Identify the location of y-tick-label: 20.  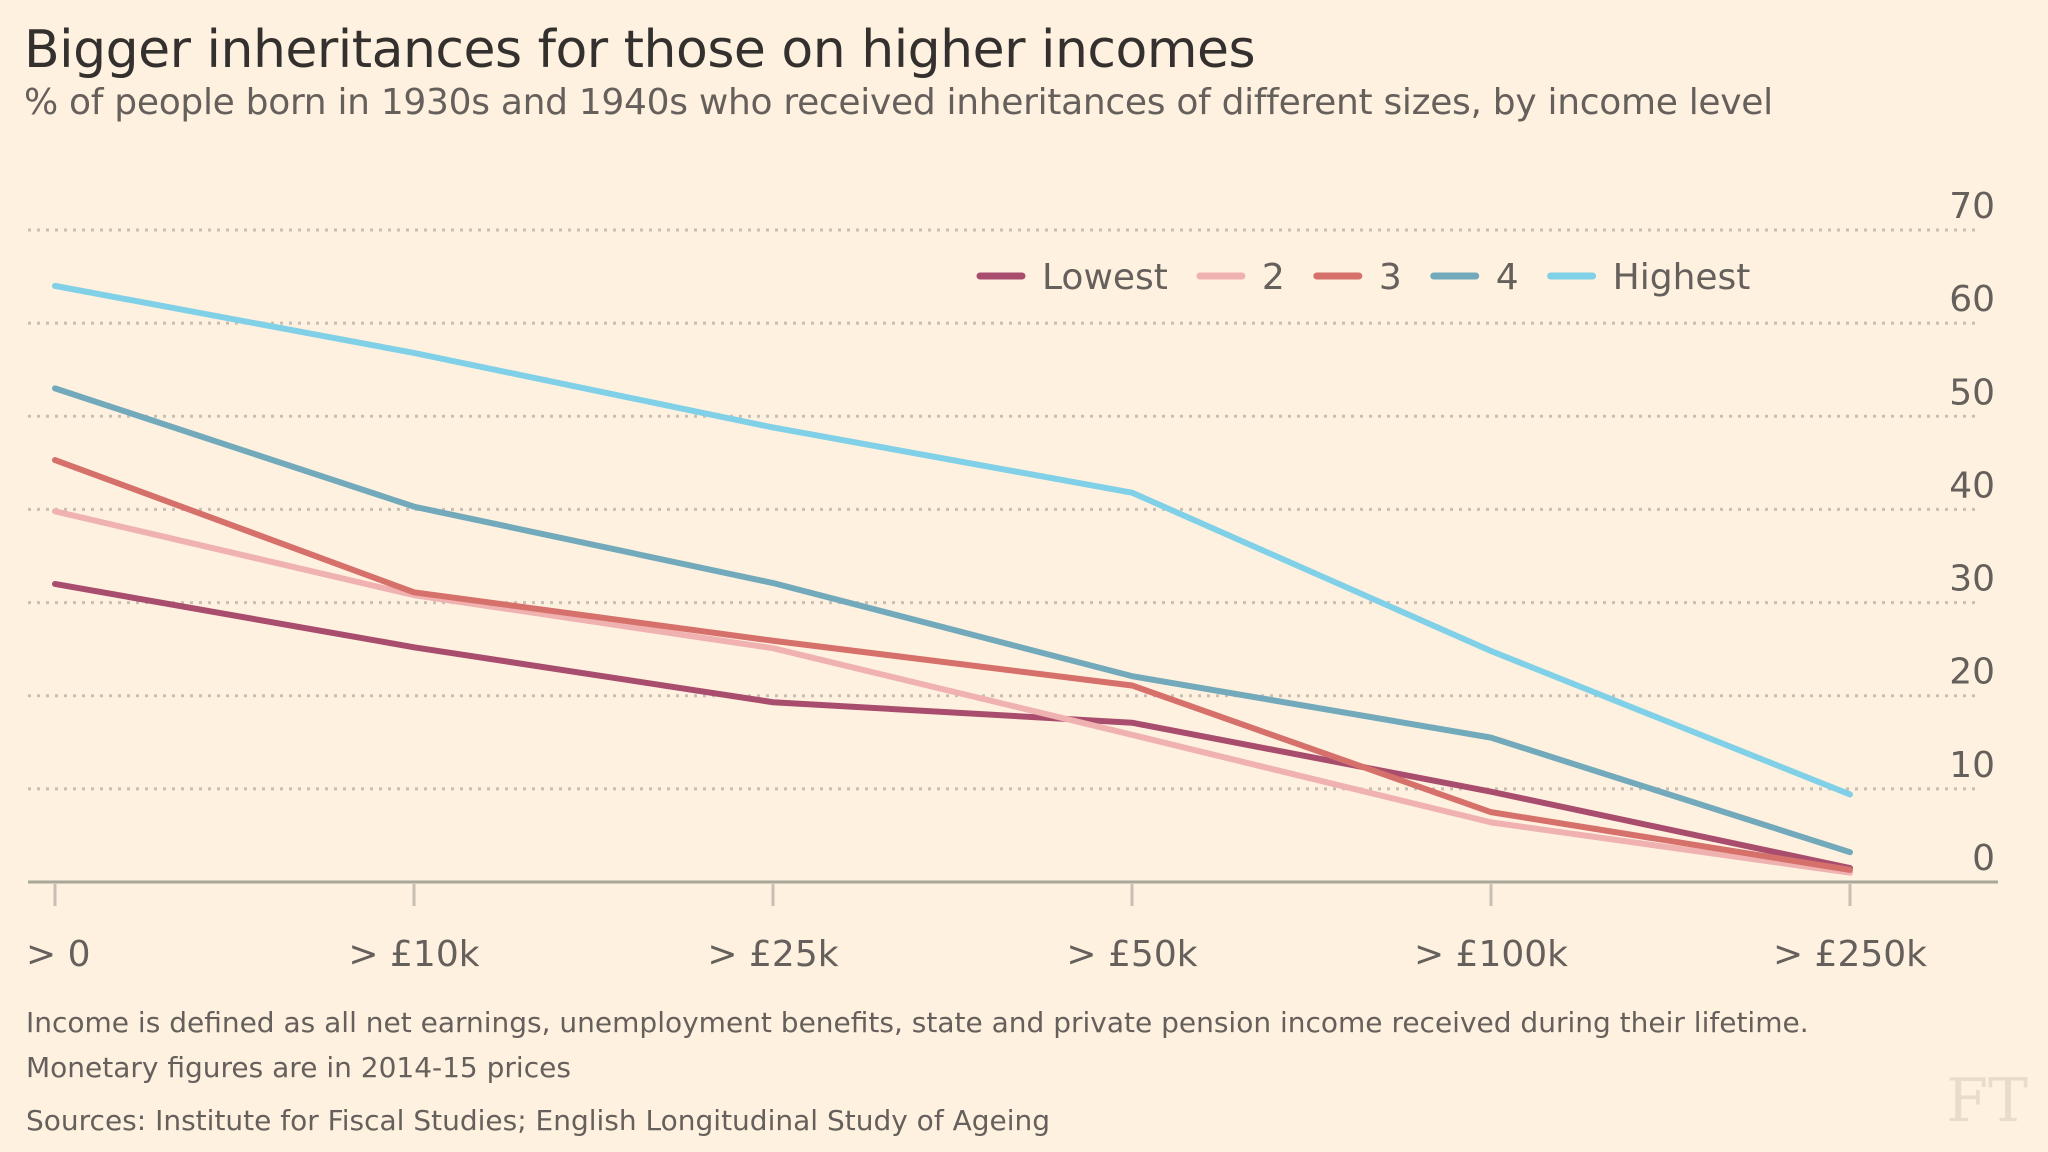
(1972, 672).